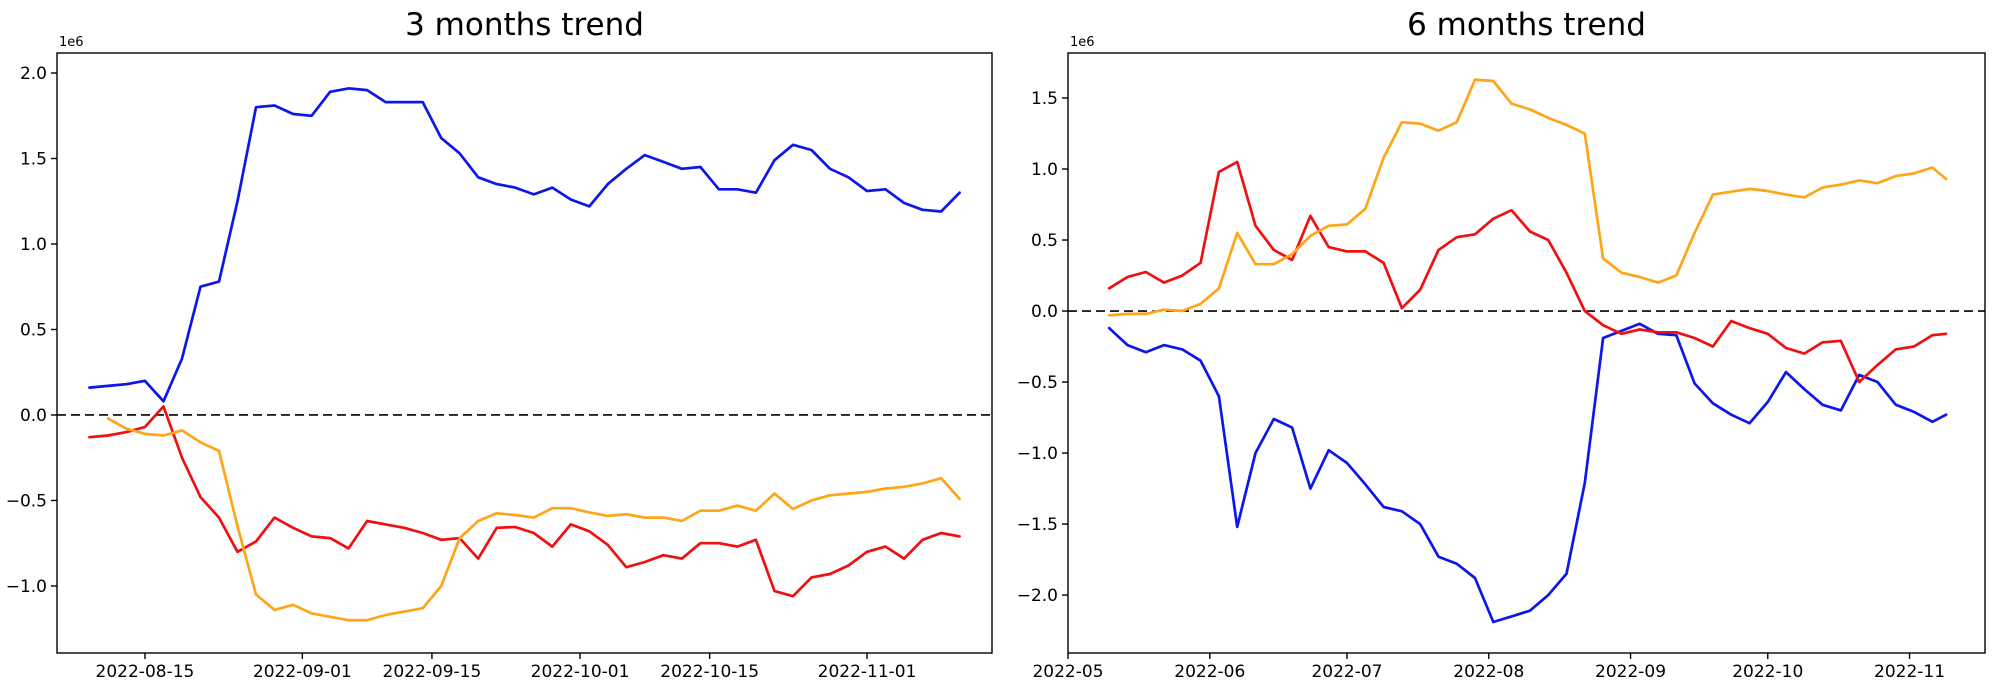  Describe the element at coordinates (33, 416) in the screenshot. I see `left-chart-y-tick-label: 0.0` at that location.